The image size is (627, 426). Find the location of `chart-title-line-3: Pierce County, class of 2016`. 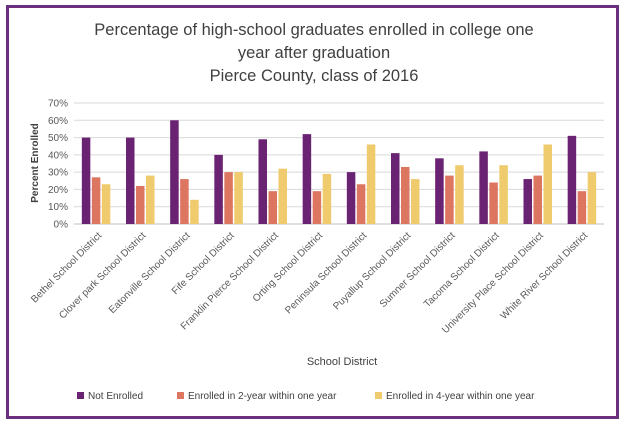

chart-title-line-3: Pierce County, class of 2016 is located at coordinates (314, 76).